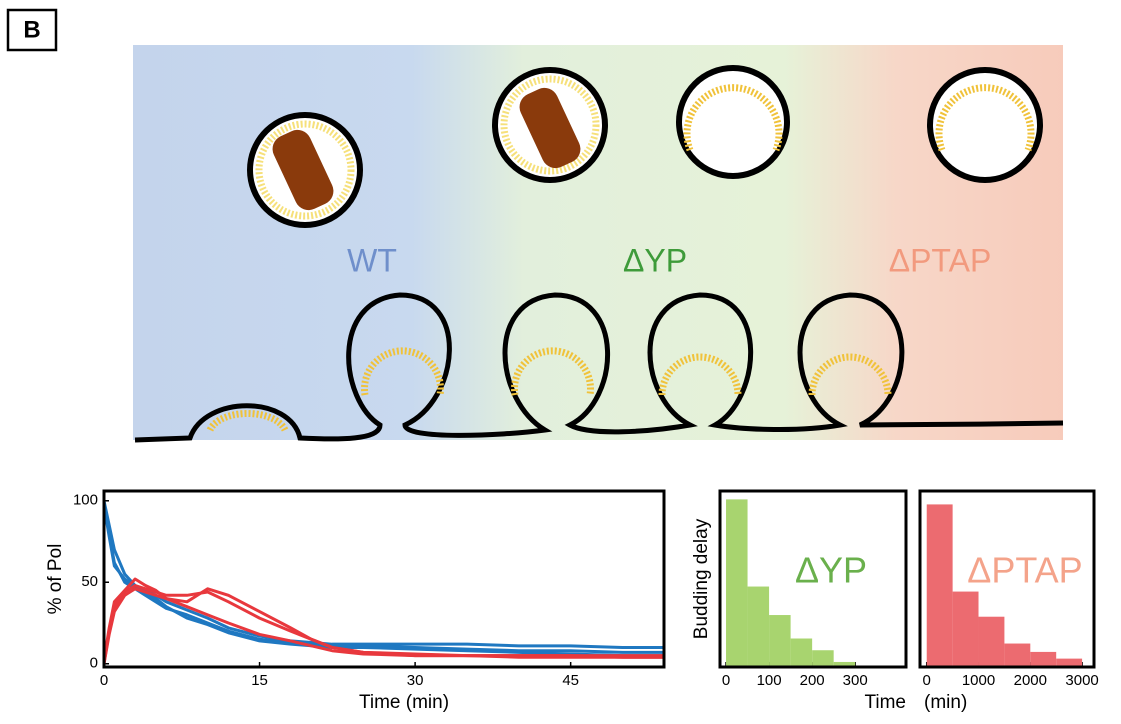 The image size is (1121, 724). Describe the element at coordinates (85, 500) in the screenshot. I see `y-tick-label: 100` at that location.